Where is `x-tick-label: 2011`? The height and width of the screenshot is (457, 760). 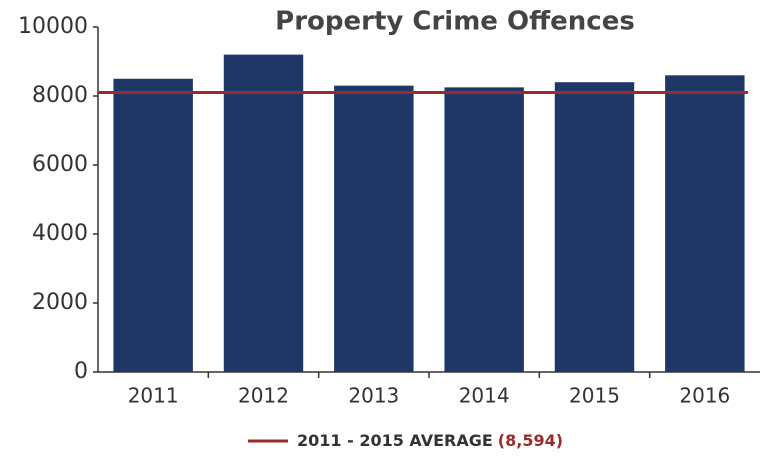 x-tick-label: 2011 is located at coordinates (153, 396).